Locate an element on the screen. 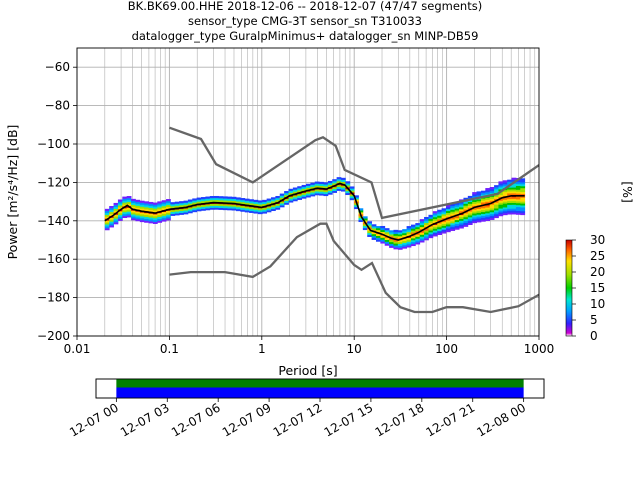 This screenshot has height=484, width=640. colorbar-tick-label: 30 is located at coordinates (597, 240).